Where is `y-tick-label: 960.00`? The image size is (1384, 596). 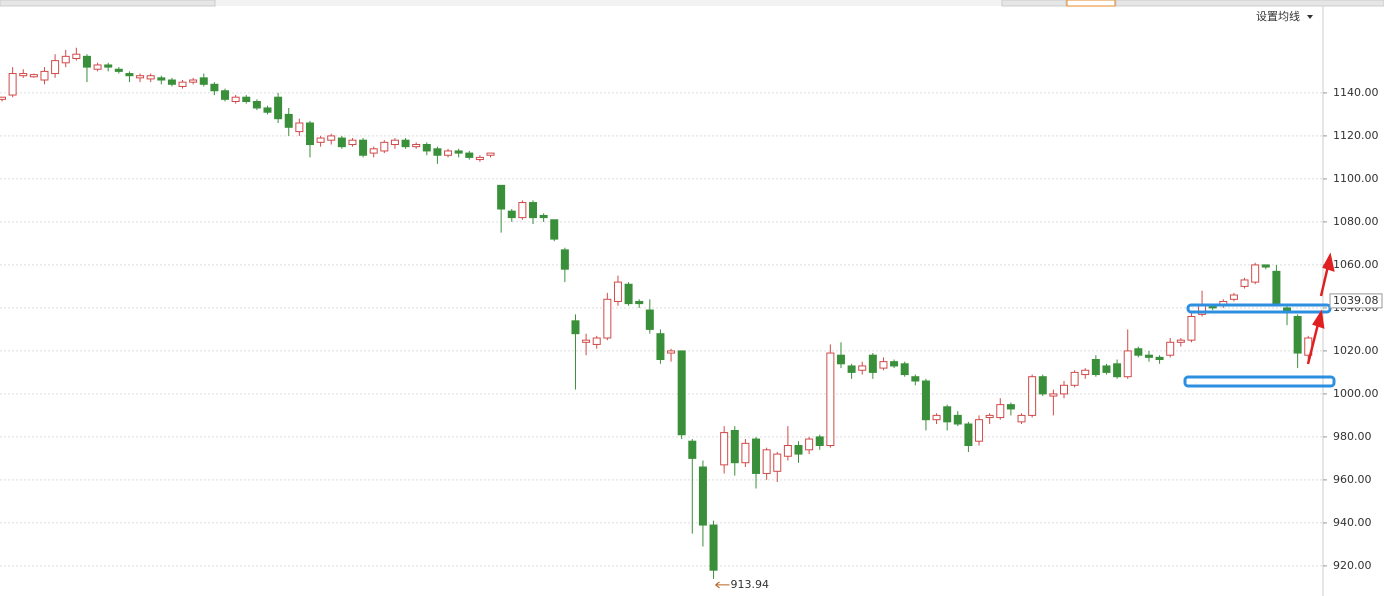
y-tick-label: 960.00 is located at coordinates (1352, 479).